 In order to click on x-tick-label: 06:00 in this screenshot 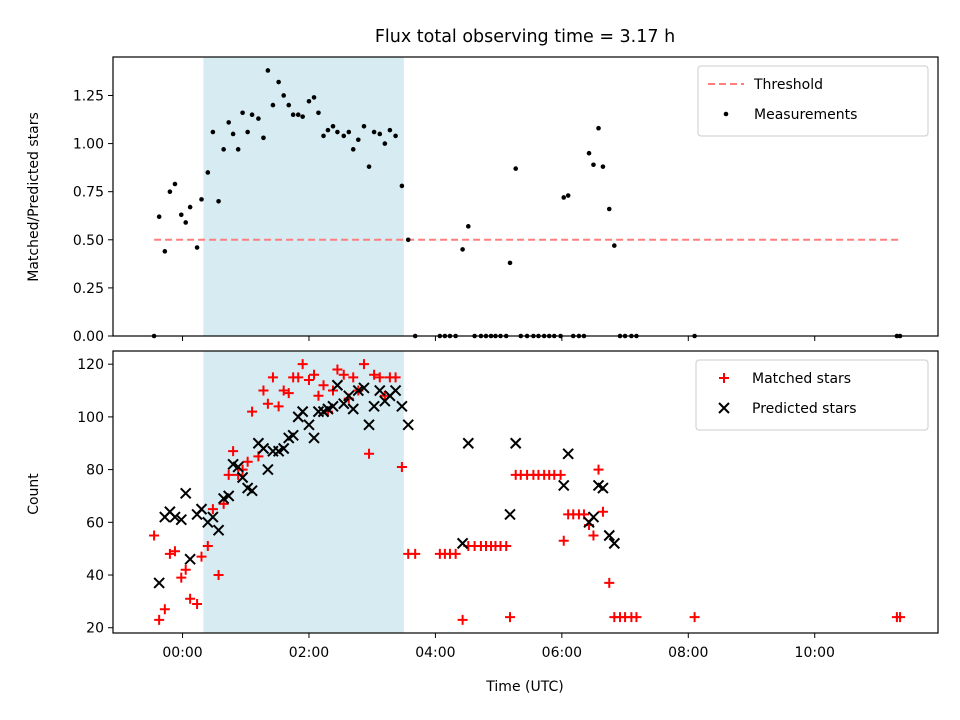, I will do `click(562, 653)`.